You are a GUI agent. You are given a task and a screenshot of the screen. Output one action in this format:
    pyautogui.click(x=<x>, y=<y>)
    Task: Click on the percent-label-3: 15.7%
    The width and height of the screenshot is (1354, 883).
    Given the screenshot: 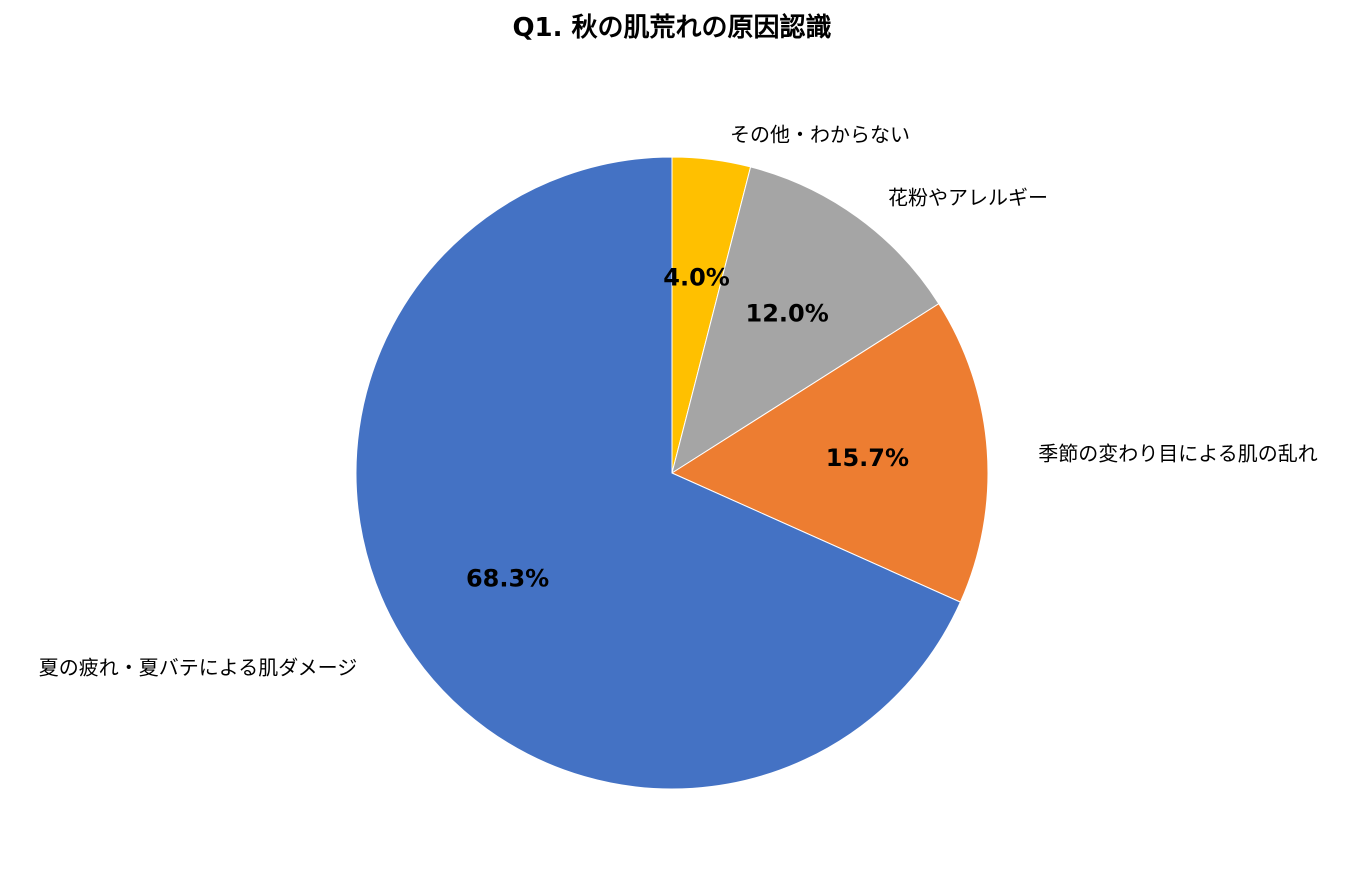 What is the action you would take?
    pyautogui.click(x=867, y=458)
    